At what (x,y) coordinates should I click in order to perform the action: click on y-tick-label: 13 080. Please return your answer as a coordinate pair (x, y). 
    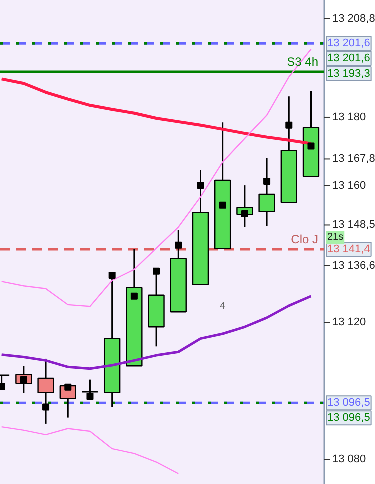
    Looking at the image, I should click on (349, 460).